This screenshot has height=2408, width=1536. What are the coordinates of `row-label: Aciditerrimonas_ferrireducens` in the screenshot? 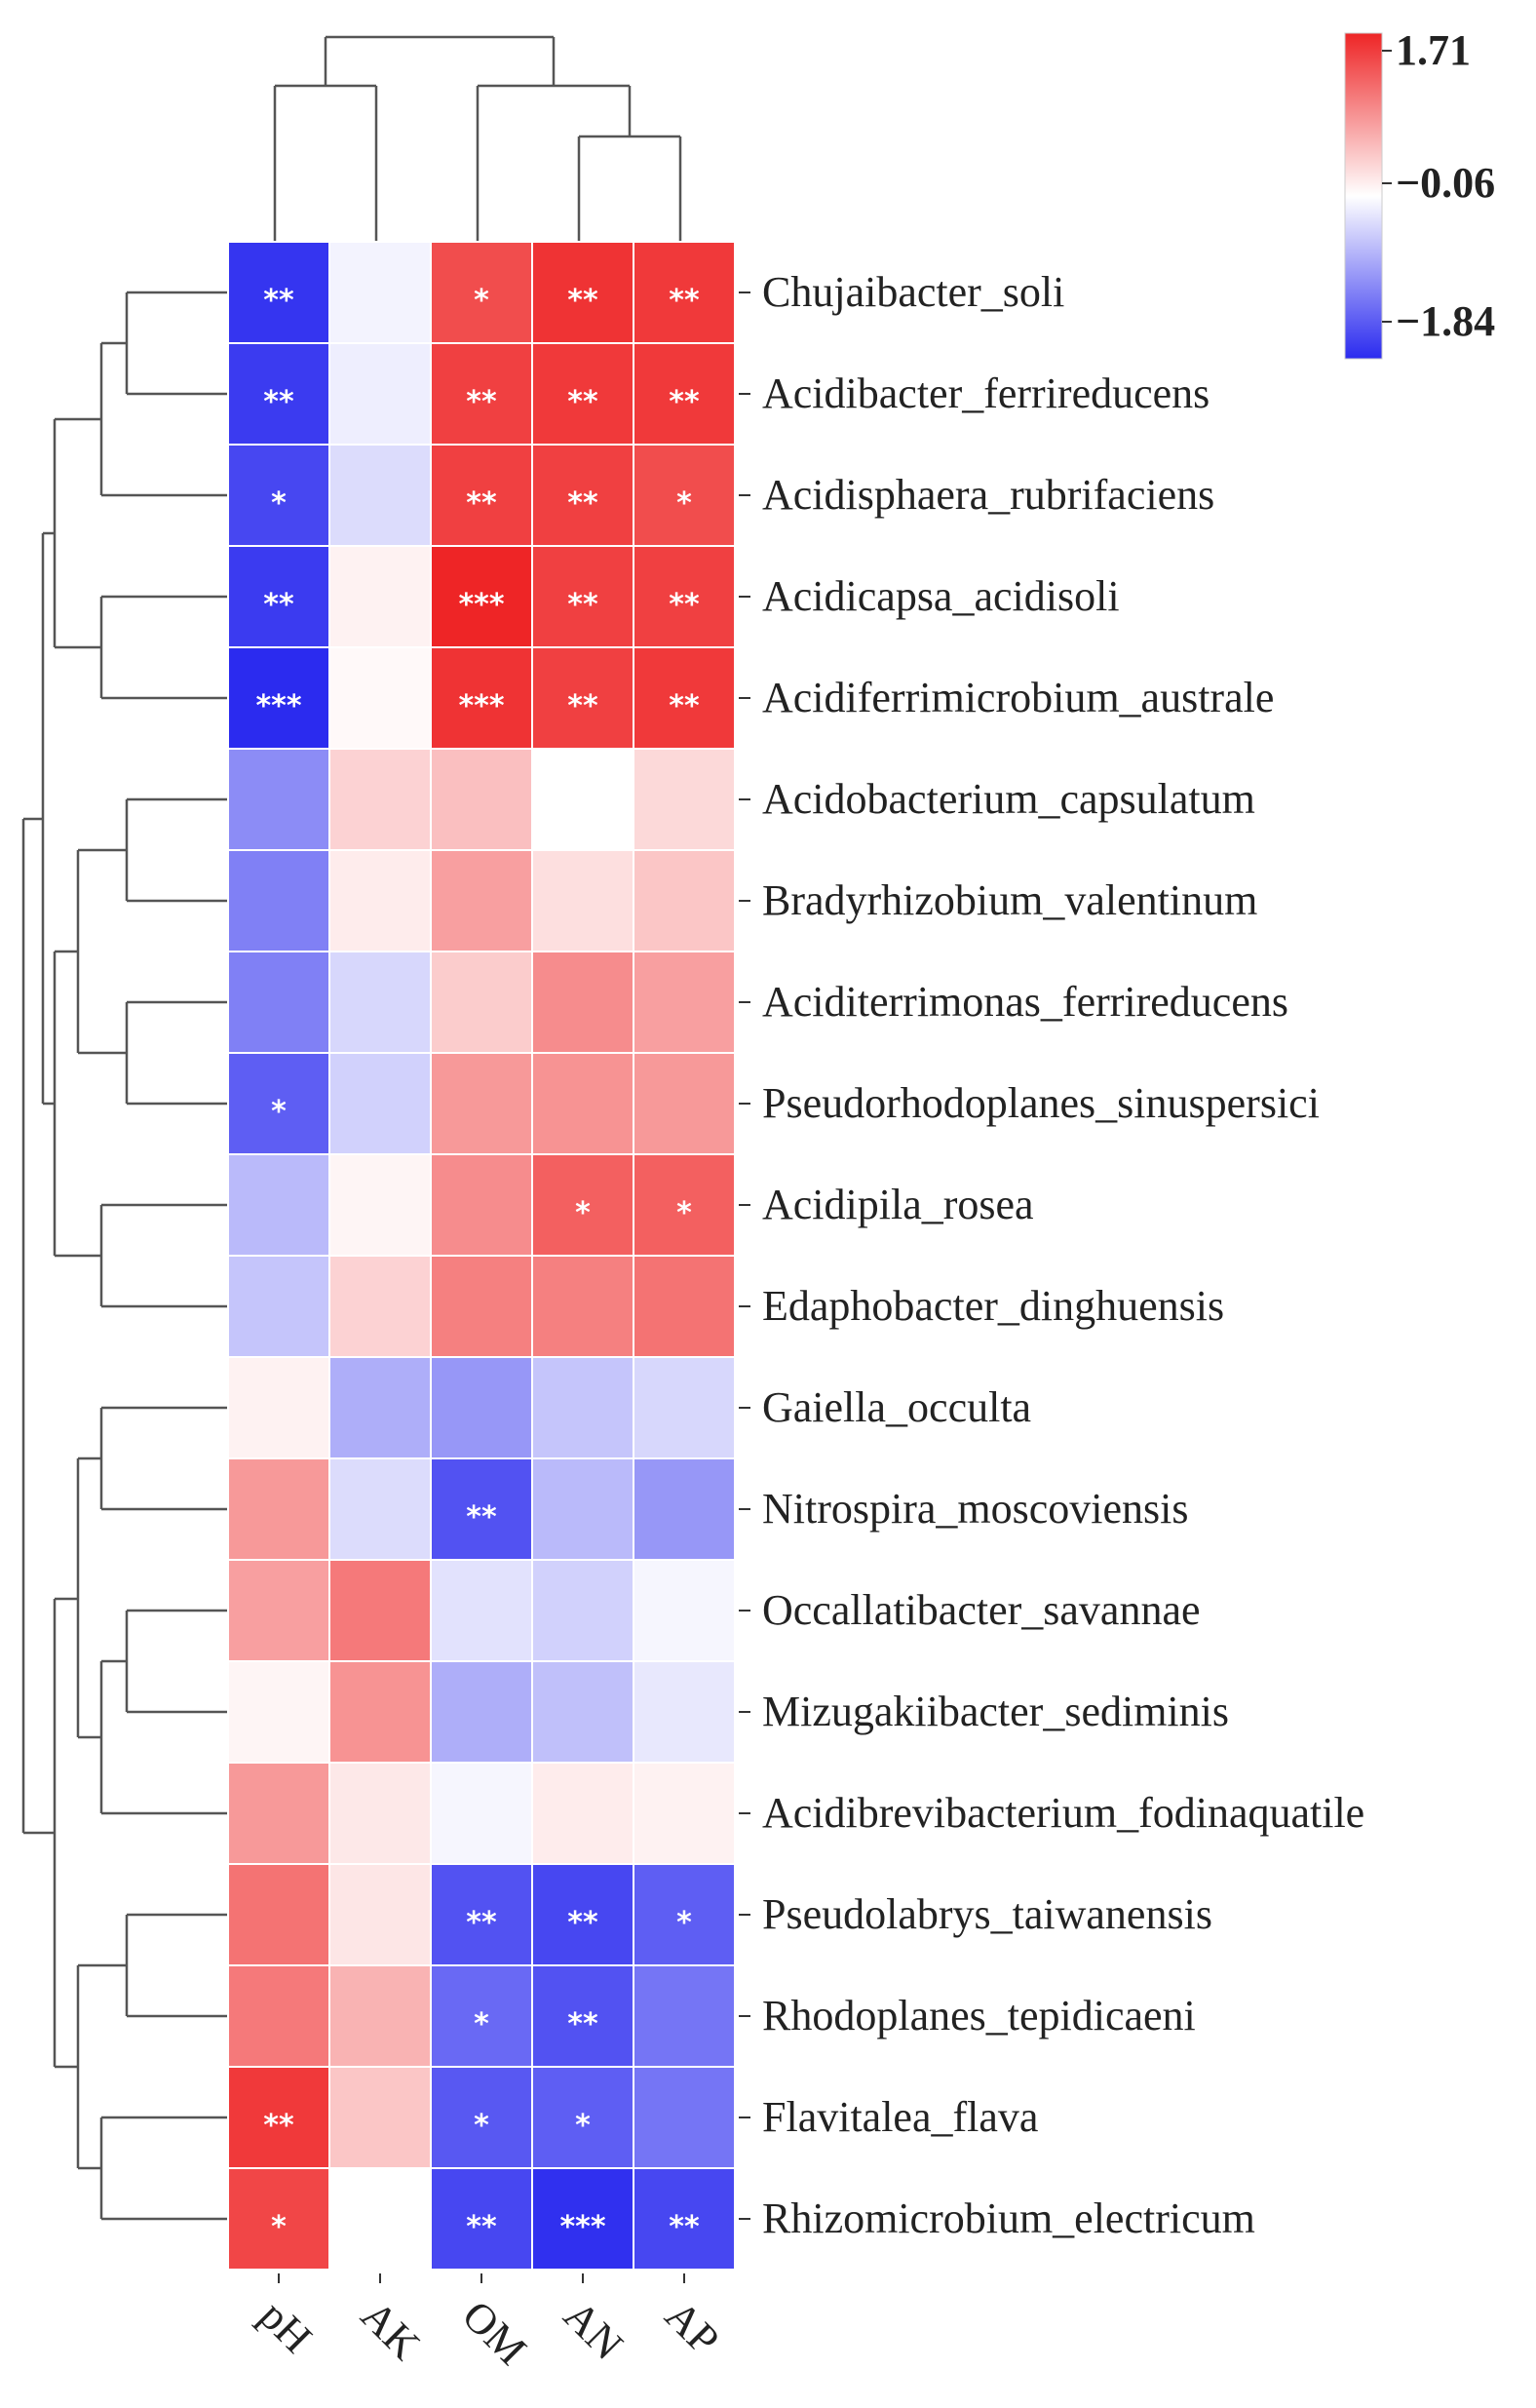 It's located at (1025, 1002).